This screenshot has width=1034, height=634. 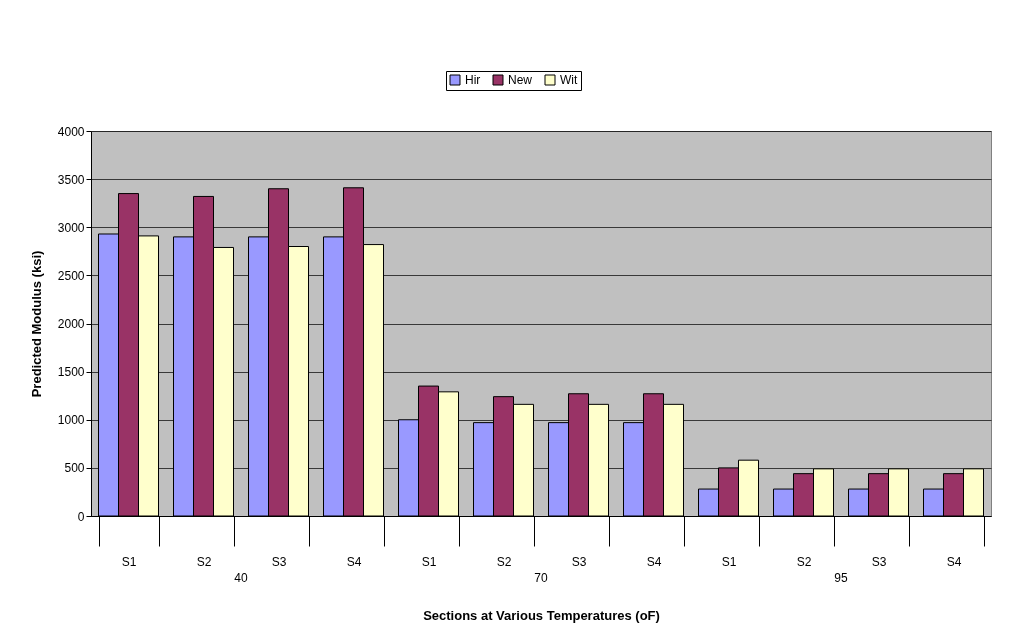 I want to click on y-tick-label: 4000, so click(x=71, y=131).